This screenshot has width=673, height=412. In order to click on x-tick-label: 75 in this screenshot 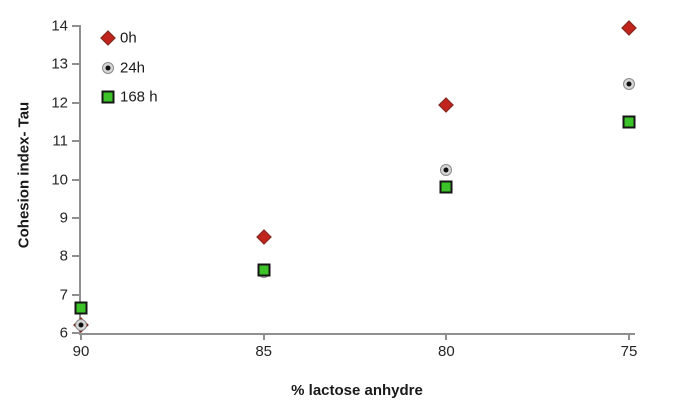, I will do `click(629, 351)`.